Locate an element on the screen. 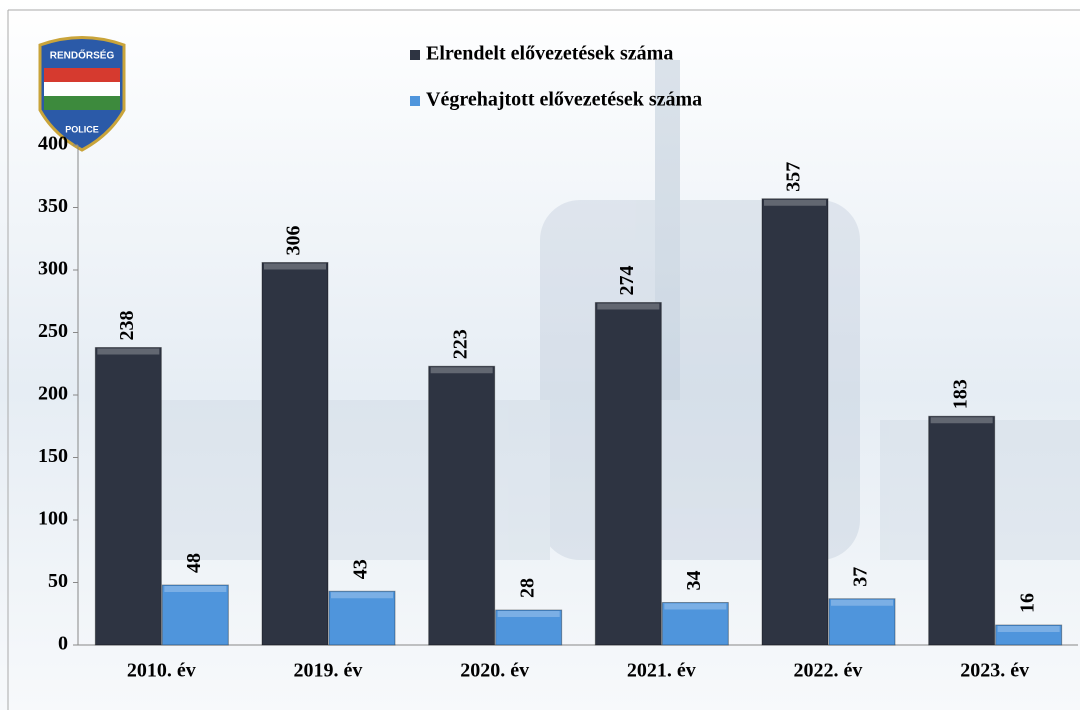 Image resolution: width=1080 pixels, height=715 pixels. logo-text: RENDŐRSÉG is located at coordinates (82, 55).